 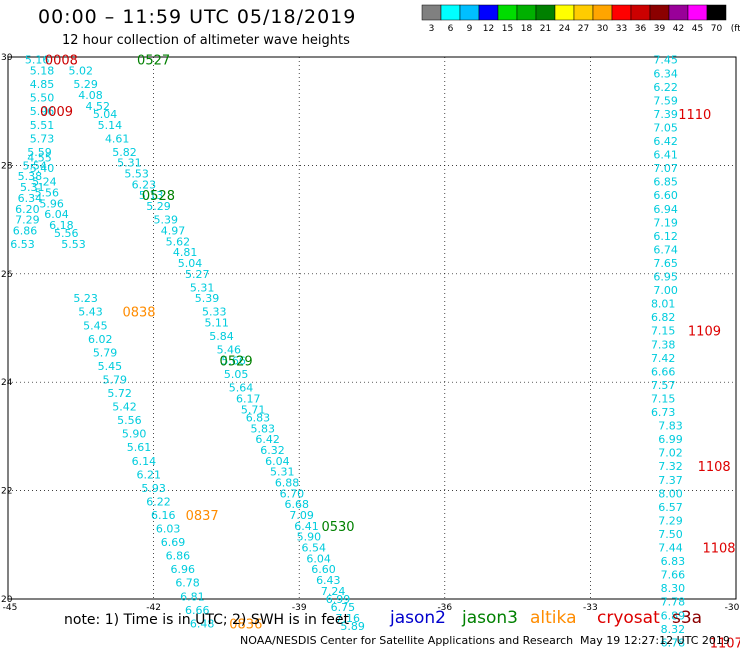 I want to click on wave-height-value: 6.95, so click(x=665, y=277).